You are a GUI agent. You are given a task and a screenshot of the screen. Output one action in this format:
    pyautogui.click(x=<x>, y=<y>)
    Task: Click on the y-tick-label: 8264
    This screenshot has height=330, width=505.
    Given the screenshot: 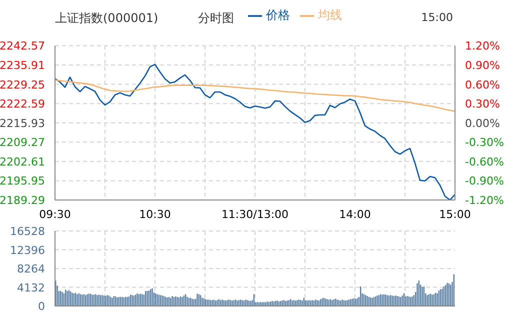 What is the action you would take?
    pyautogui.click(x=31, y=269)
    